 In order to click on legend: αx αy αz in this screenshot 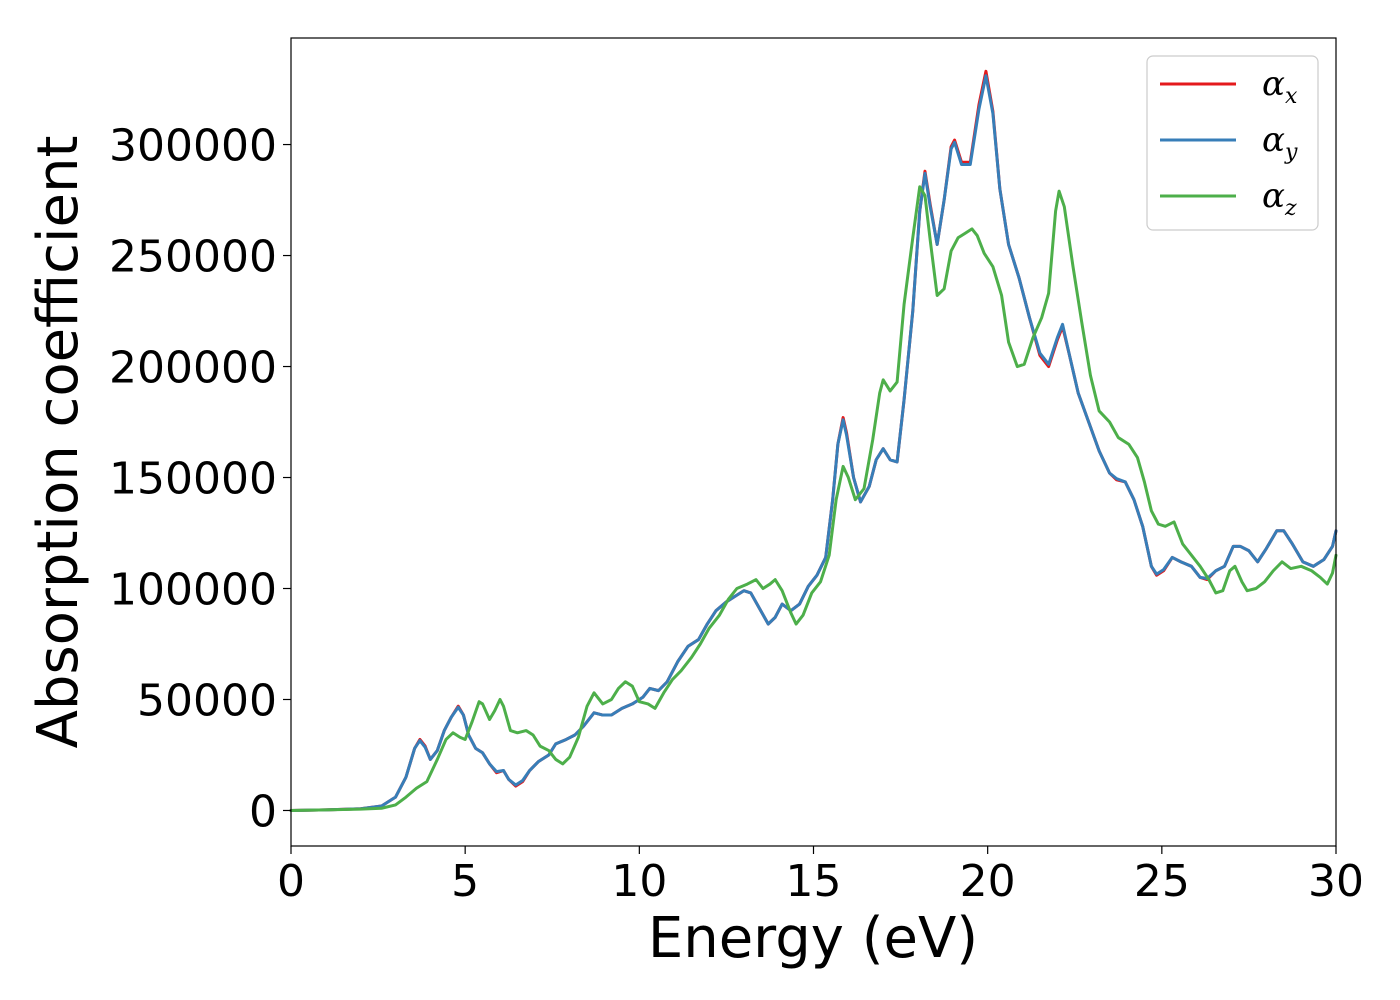, I will do `click(1232, 143)`.